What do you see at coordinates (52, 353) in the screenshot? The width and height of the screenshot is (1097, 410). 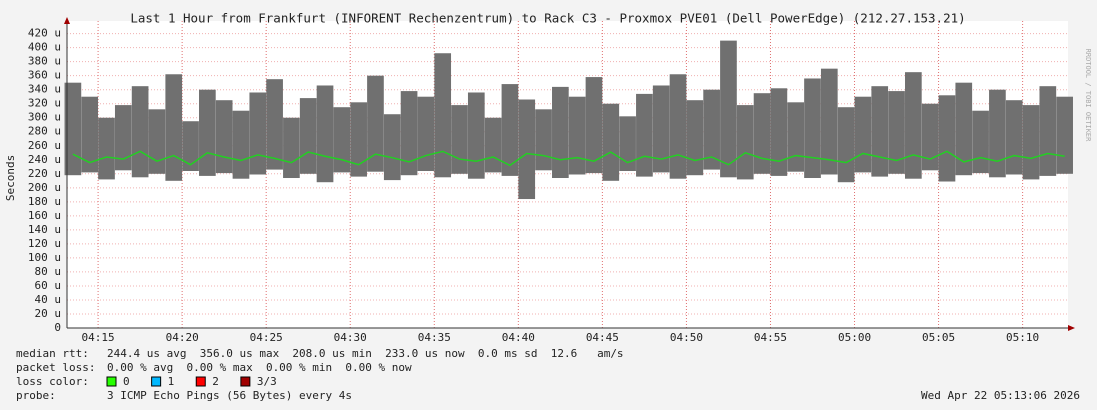 I see `legend-label: median rtt:` at bounding box center [52, 353].